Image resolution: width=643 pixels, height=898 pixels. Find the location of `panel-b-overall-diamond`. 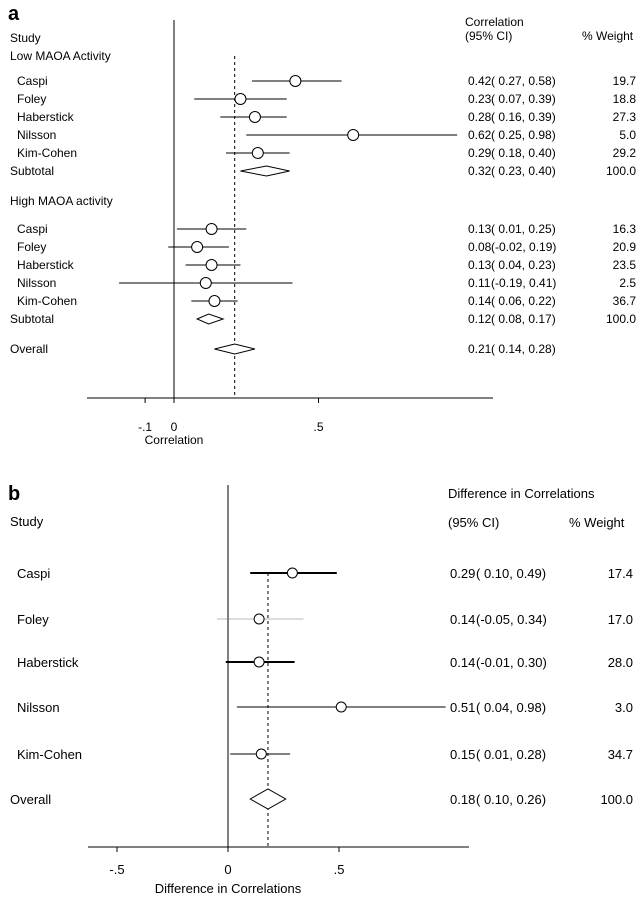

panel-b-overall-diamond is located at coordinates (268, 799).